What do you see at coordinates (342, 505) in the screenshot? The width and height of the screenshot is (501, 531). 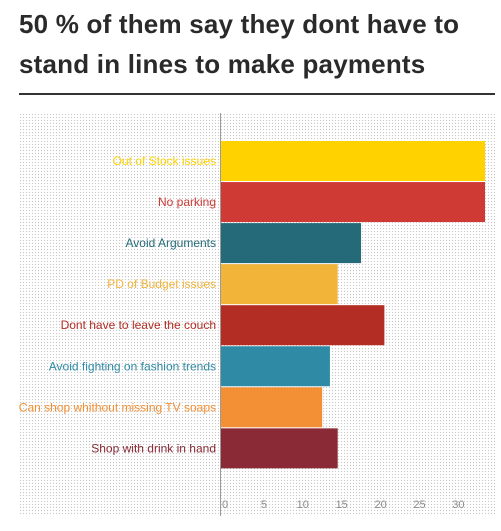 I see `x-tick-label: 15` at bounding box center [342, 505].